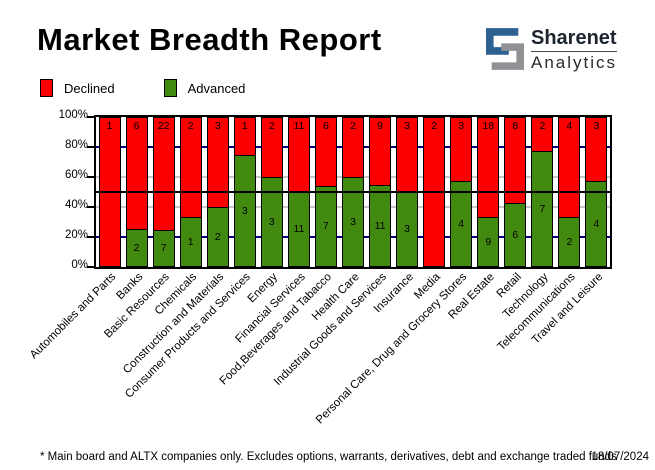  I want to click on bar-declined-segment: 22, so click(163, 174).